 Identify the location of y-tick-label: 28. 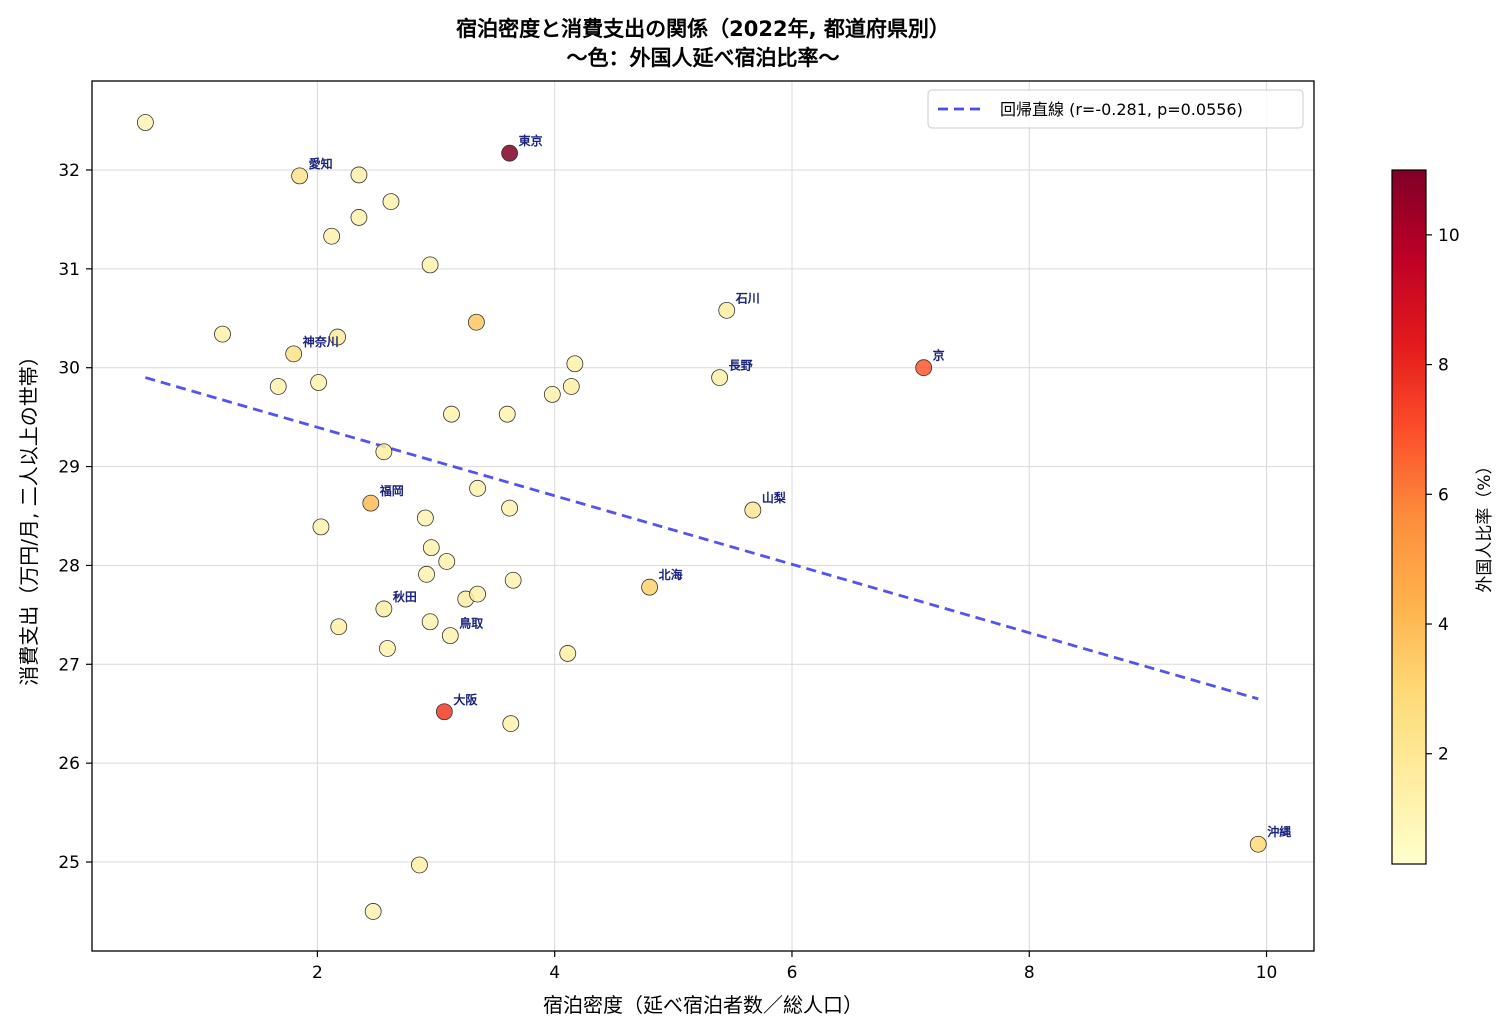
(69, 566).